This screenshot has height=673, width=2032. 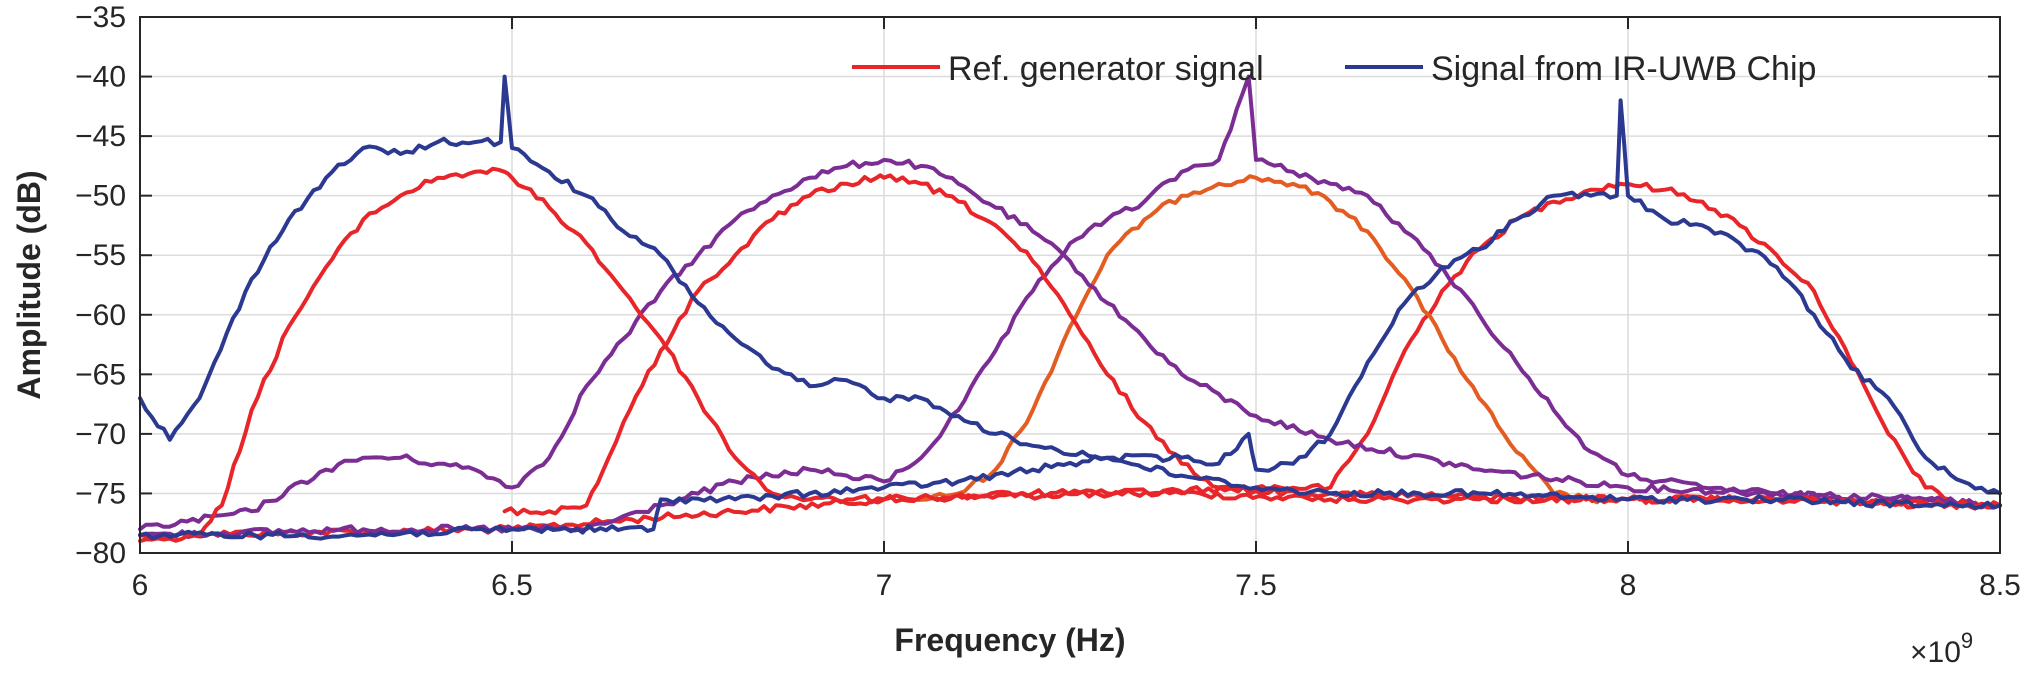 I want to click on x-tick-label: 6.5, so click(x=512, y=585).